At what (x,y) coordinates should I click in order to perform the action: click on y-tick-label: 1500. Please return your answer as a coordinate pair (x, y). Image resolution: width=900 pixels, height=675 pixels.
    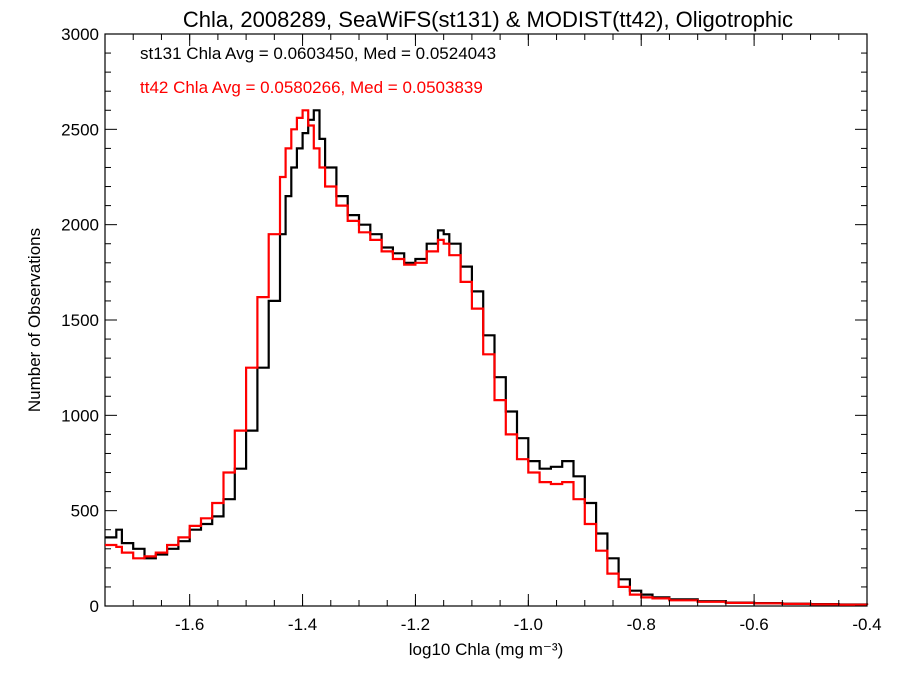
    Looking at the image, I should click on (80, 320).